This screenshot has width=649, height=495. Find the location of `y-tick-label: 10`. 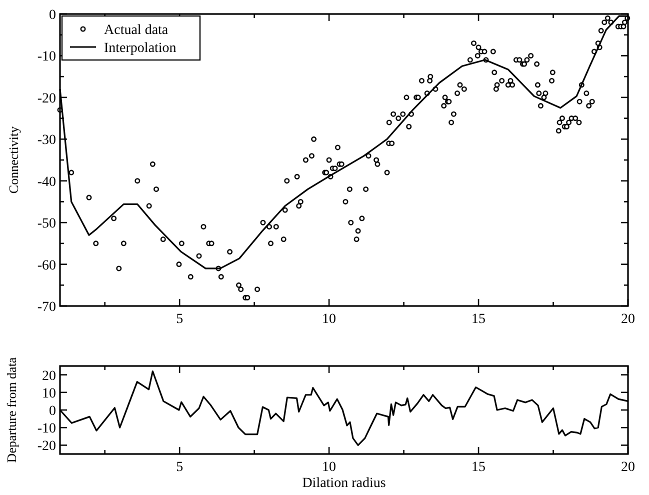

y-tick-label: 10 is located at coordinates (49, 394).